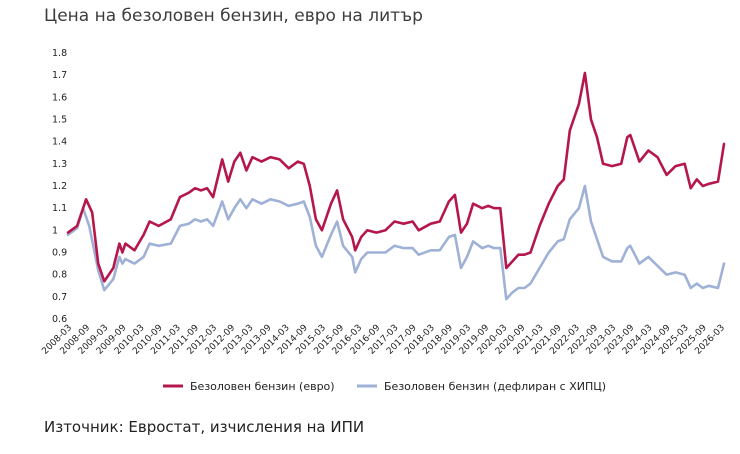 This screenshot has width=740, height=454. I want to click on chart-title: Цена на безоловен бензин, евро на литър, so click(233, 16).